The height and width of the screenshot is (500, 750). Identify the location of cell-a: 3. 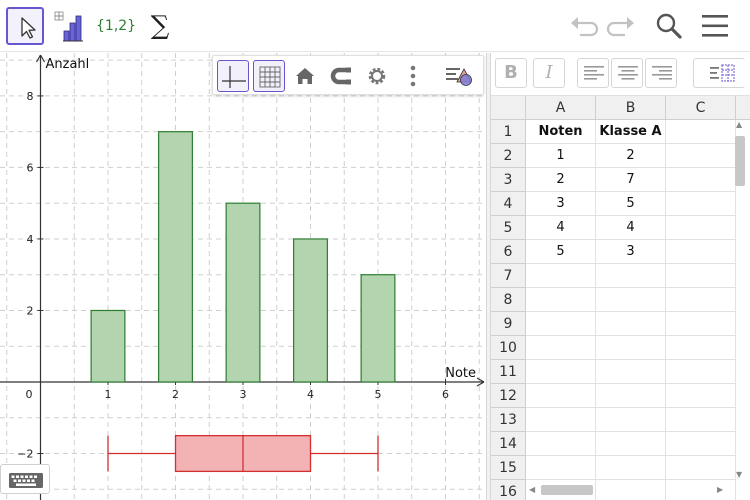
(561, 204).